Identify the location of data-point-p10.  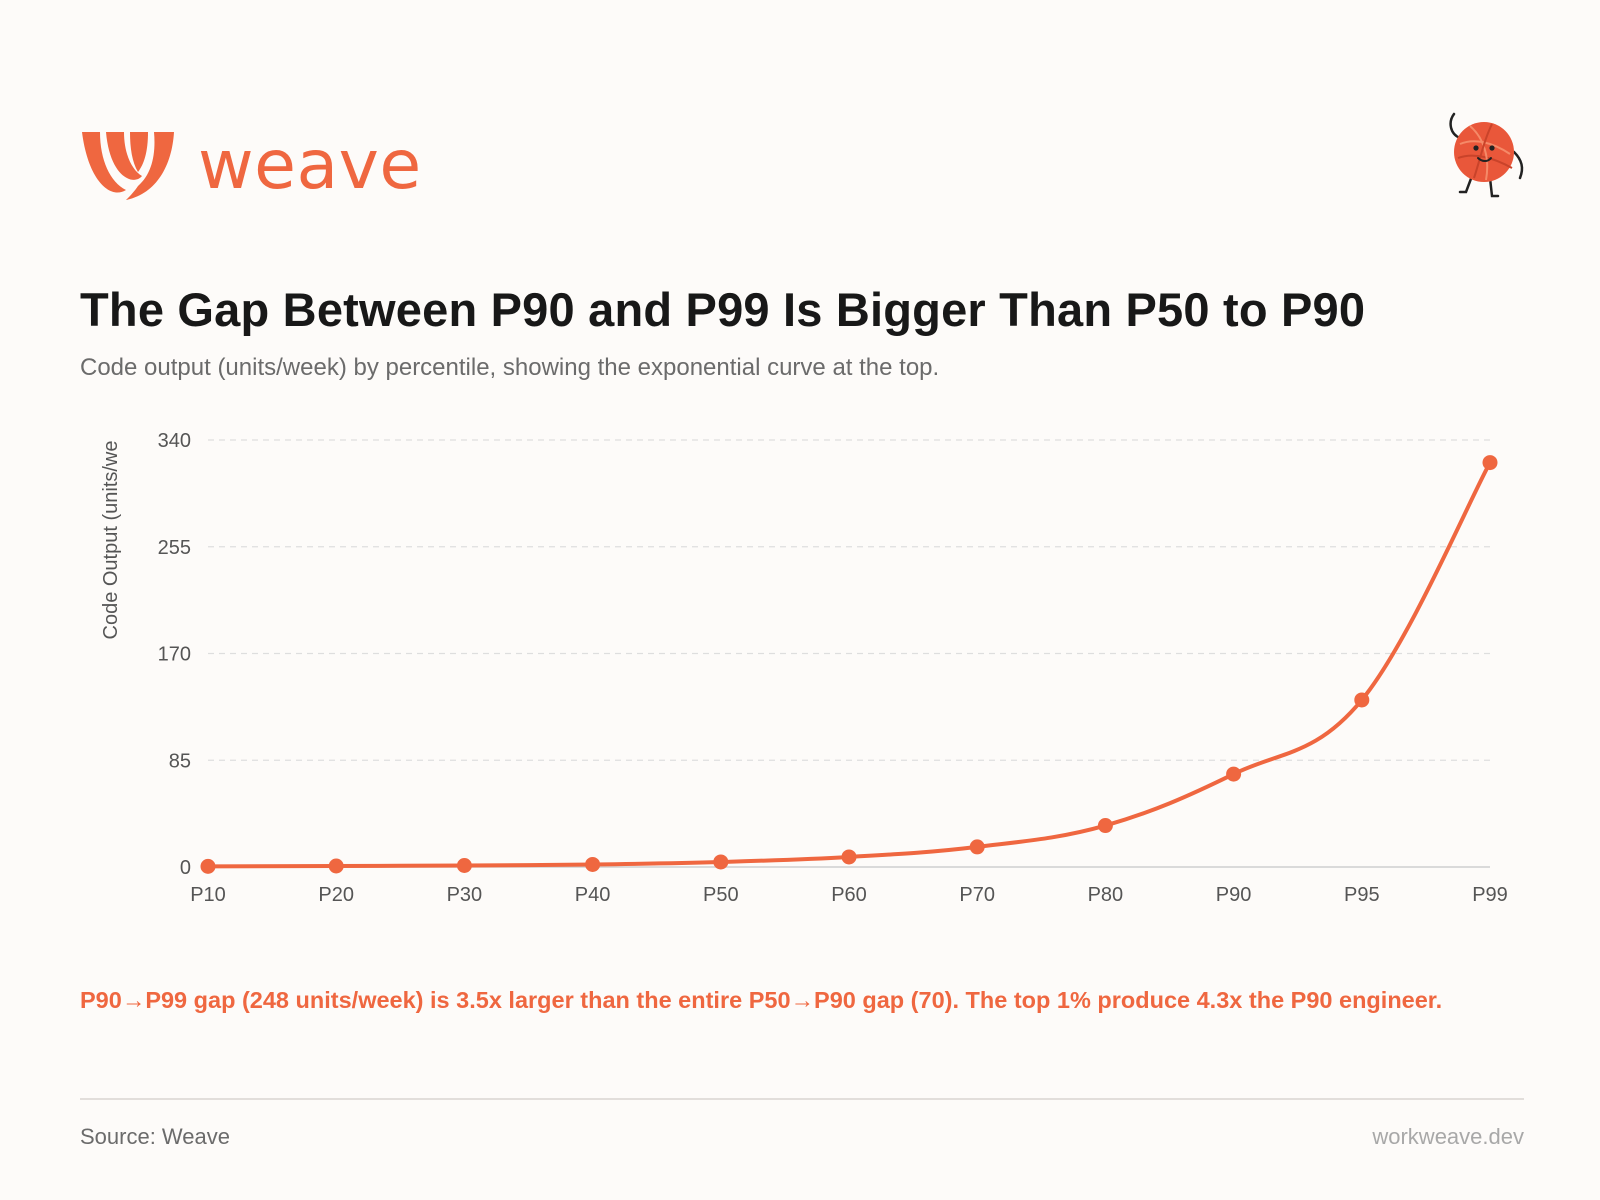
(208, 866).